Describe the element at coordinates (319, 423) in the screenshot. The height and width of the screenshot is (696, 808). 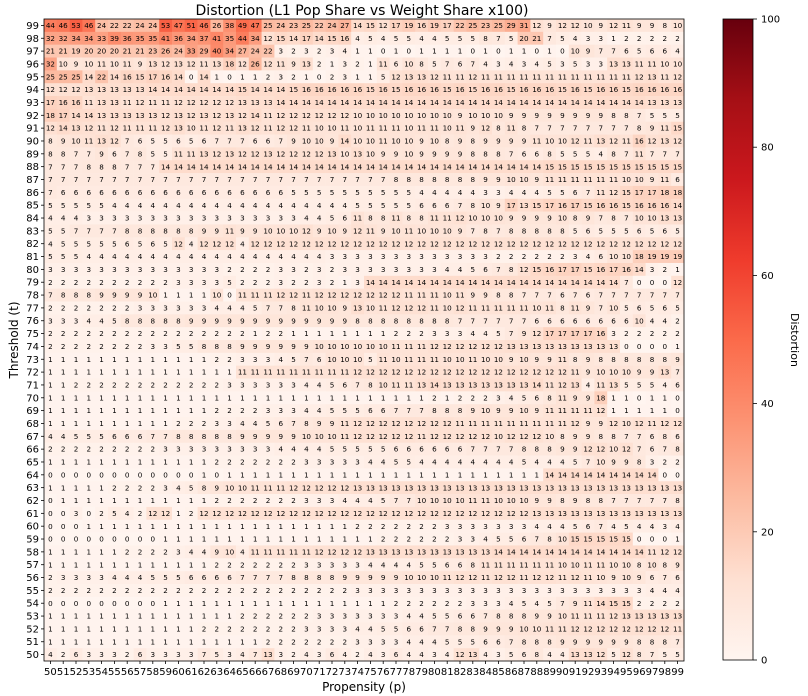
I see `cell-value-label: 9` at that location.